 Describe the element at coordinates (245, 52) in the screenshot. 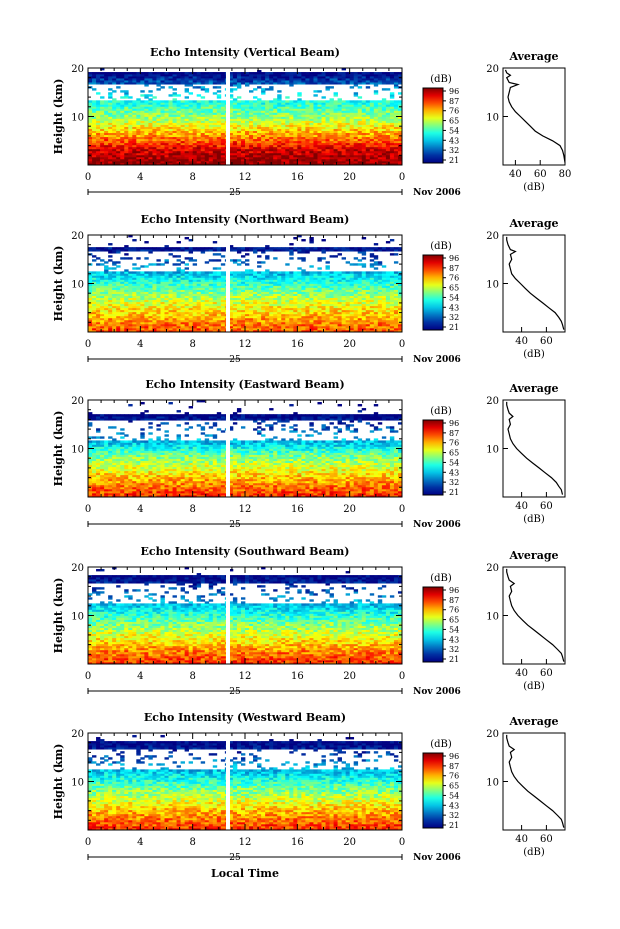

I see `panel-title: Echo Intensity (Vertical Beam)` at that location.